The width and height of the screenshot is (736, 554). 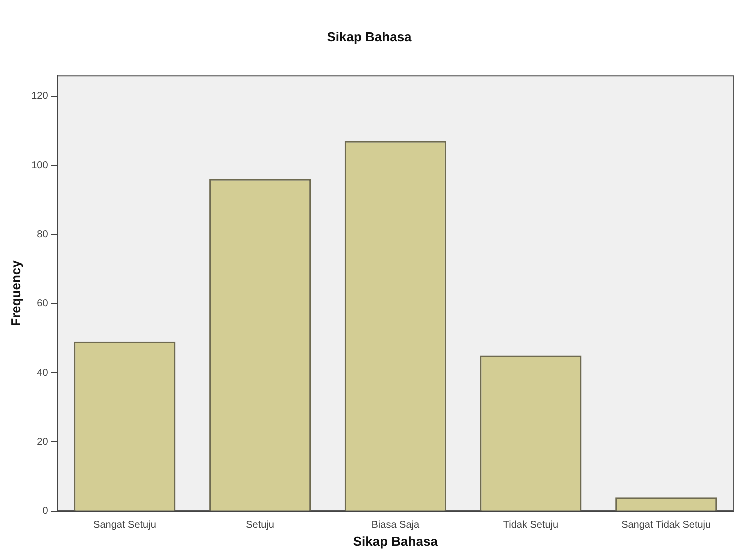 What do you see at coordinates (43, 373) in the screenshot?
I see `y-tick-label: 40` at bounding box center [43, 373].